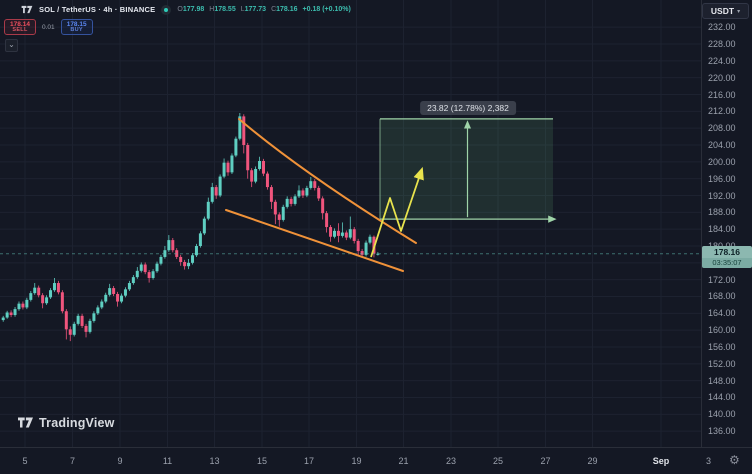 The height and width of the screenshot is (474, 752). Describe the element at coordinates (661, 461) in the screenshot. I see `time-axis-label: Sep` at that location.